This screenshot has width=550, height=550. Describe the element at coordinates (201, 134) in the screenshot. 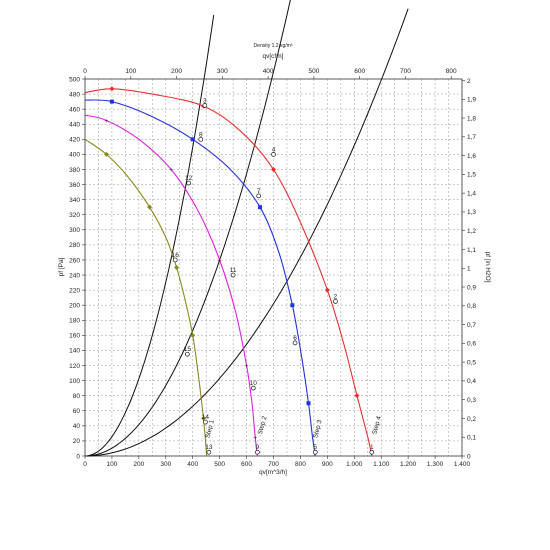

I see `operating-point-label: 8` at that location.